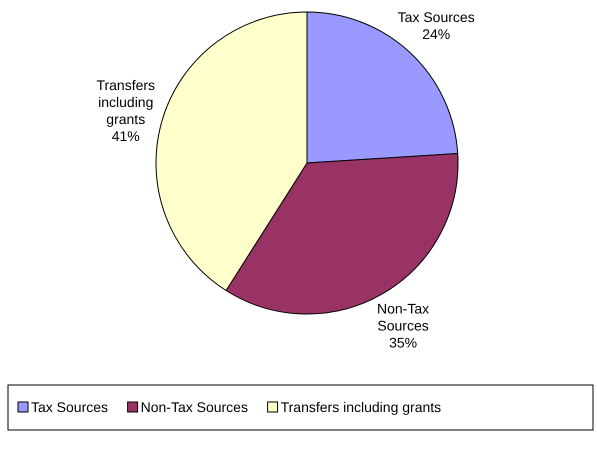 This screenshot has width=597, height=456. What do you see at coordinates (361, 407) in the screenshot?
I see `legend-label: Transfers including grants` at bounding box center [361, 407].